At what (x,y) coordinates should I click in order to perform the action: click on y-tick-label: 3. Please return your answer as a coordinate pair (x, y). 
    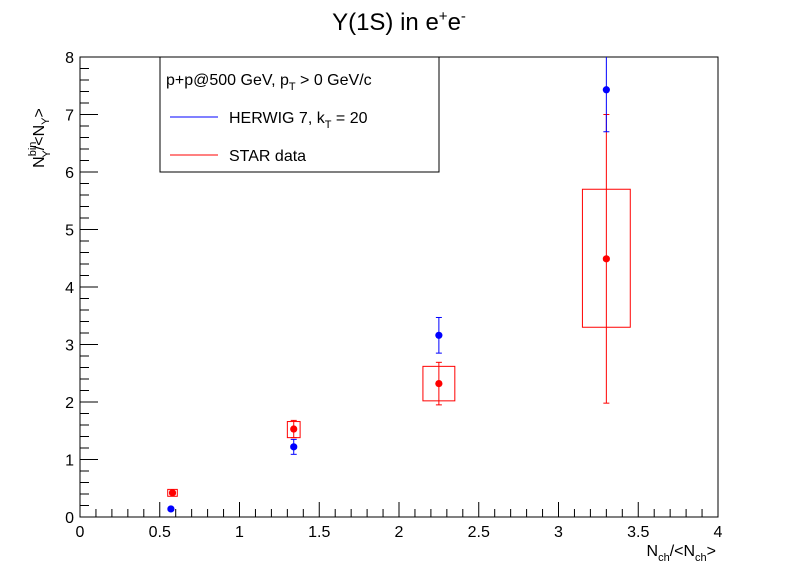
    Looking at the image, I should click on (69, 346).